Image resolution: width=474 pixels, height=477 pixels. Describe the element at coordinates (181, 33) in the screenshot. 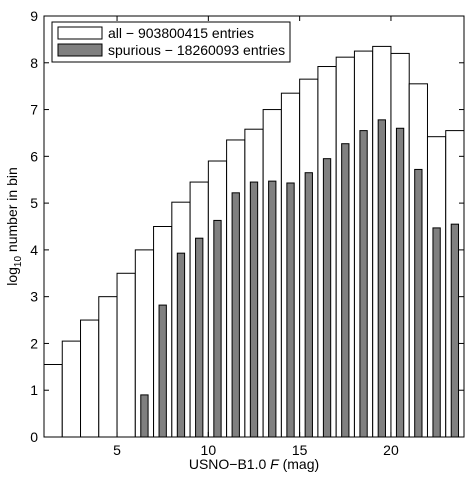

I see `legend-label-all: all − 903800415 entries` at that location.